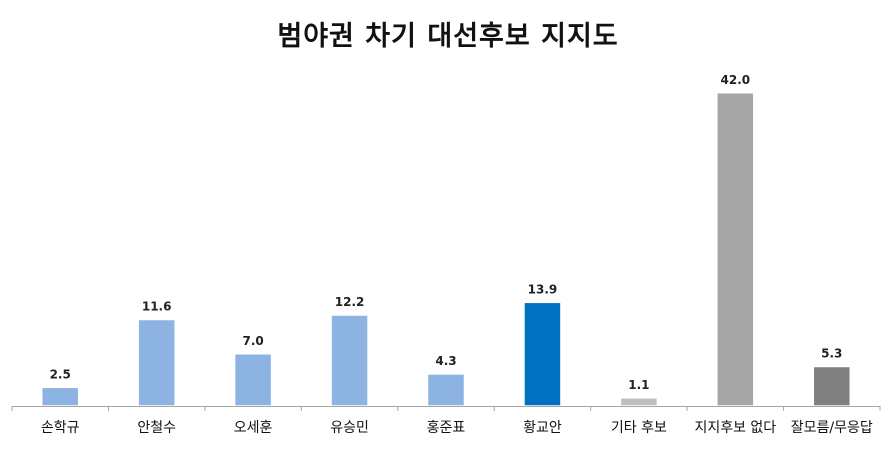 The height and width of the screenshot is (456, 896). I want to click on chart-title: 범야권 차기 대선후보 지지도, so click(448, 36).